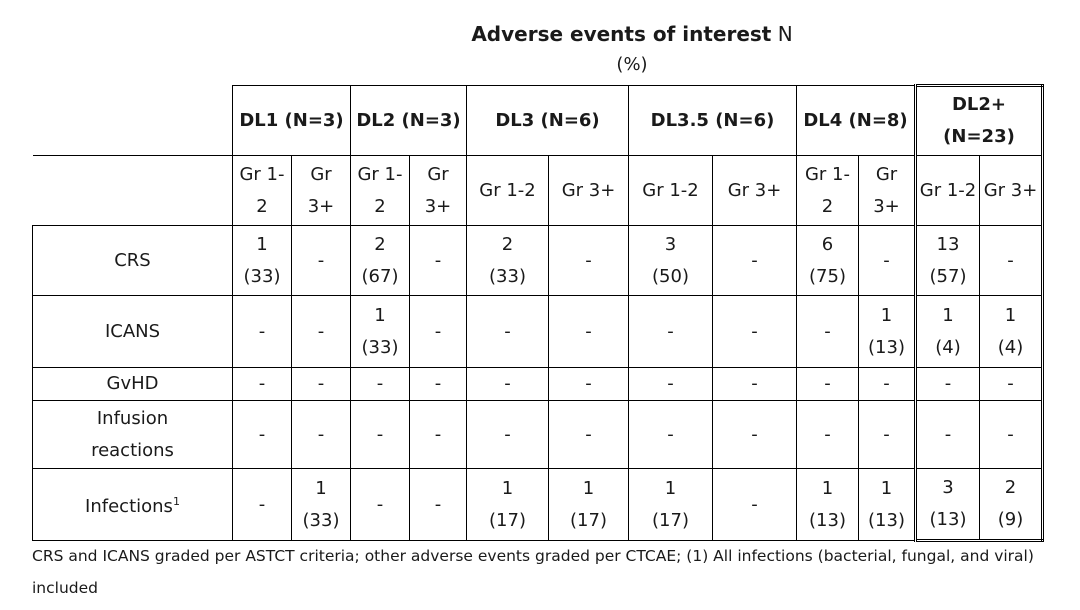  What do you see at coordinates (1011, 331) in the screenshot?
I see `table-cell: 1 (4)` at bounding box center [1011, 331].